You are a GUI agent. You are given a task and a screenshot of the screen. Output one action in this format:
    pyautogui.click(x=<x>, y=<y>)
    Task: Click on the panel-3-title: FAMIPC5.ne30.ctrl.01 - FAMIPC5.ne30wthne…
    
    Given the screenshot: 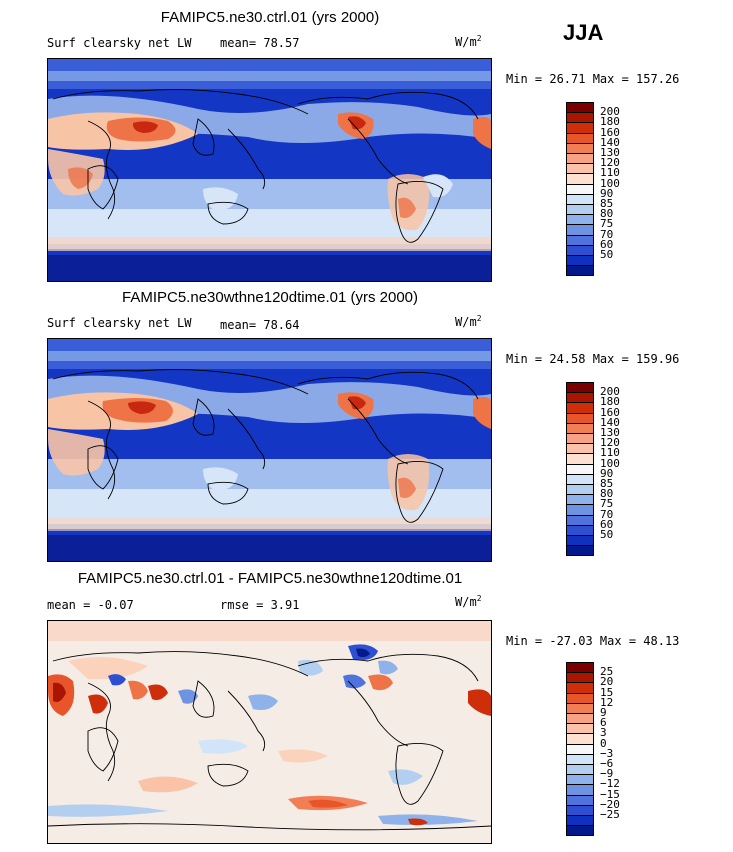 What is the action you would take?
    pyautogui.click(x=270, y=578)
    